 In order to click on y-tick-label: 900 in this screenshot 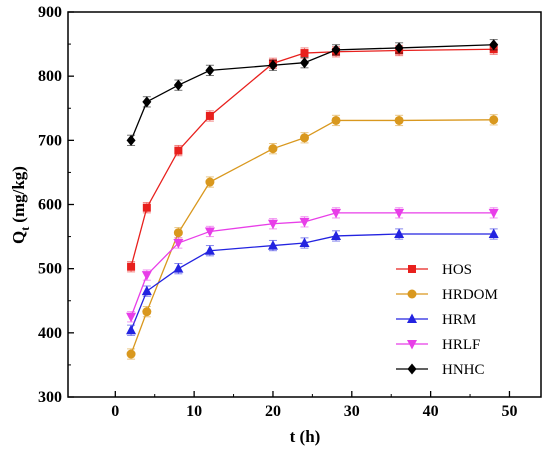, I will do `click(50, 12)`.